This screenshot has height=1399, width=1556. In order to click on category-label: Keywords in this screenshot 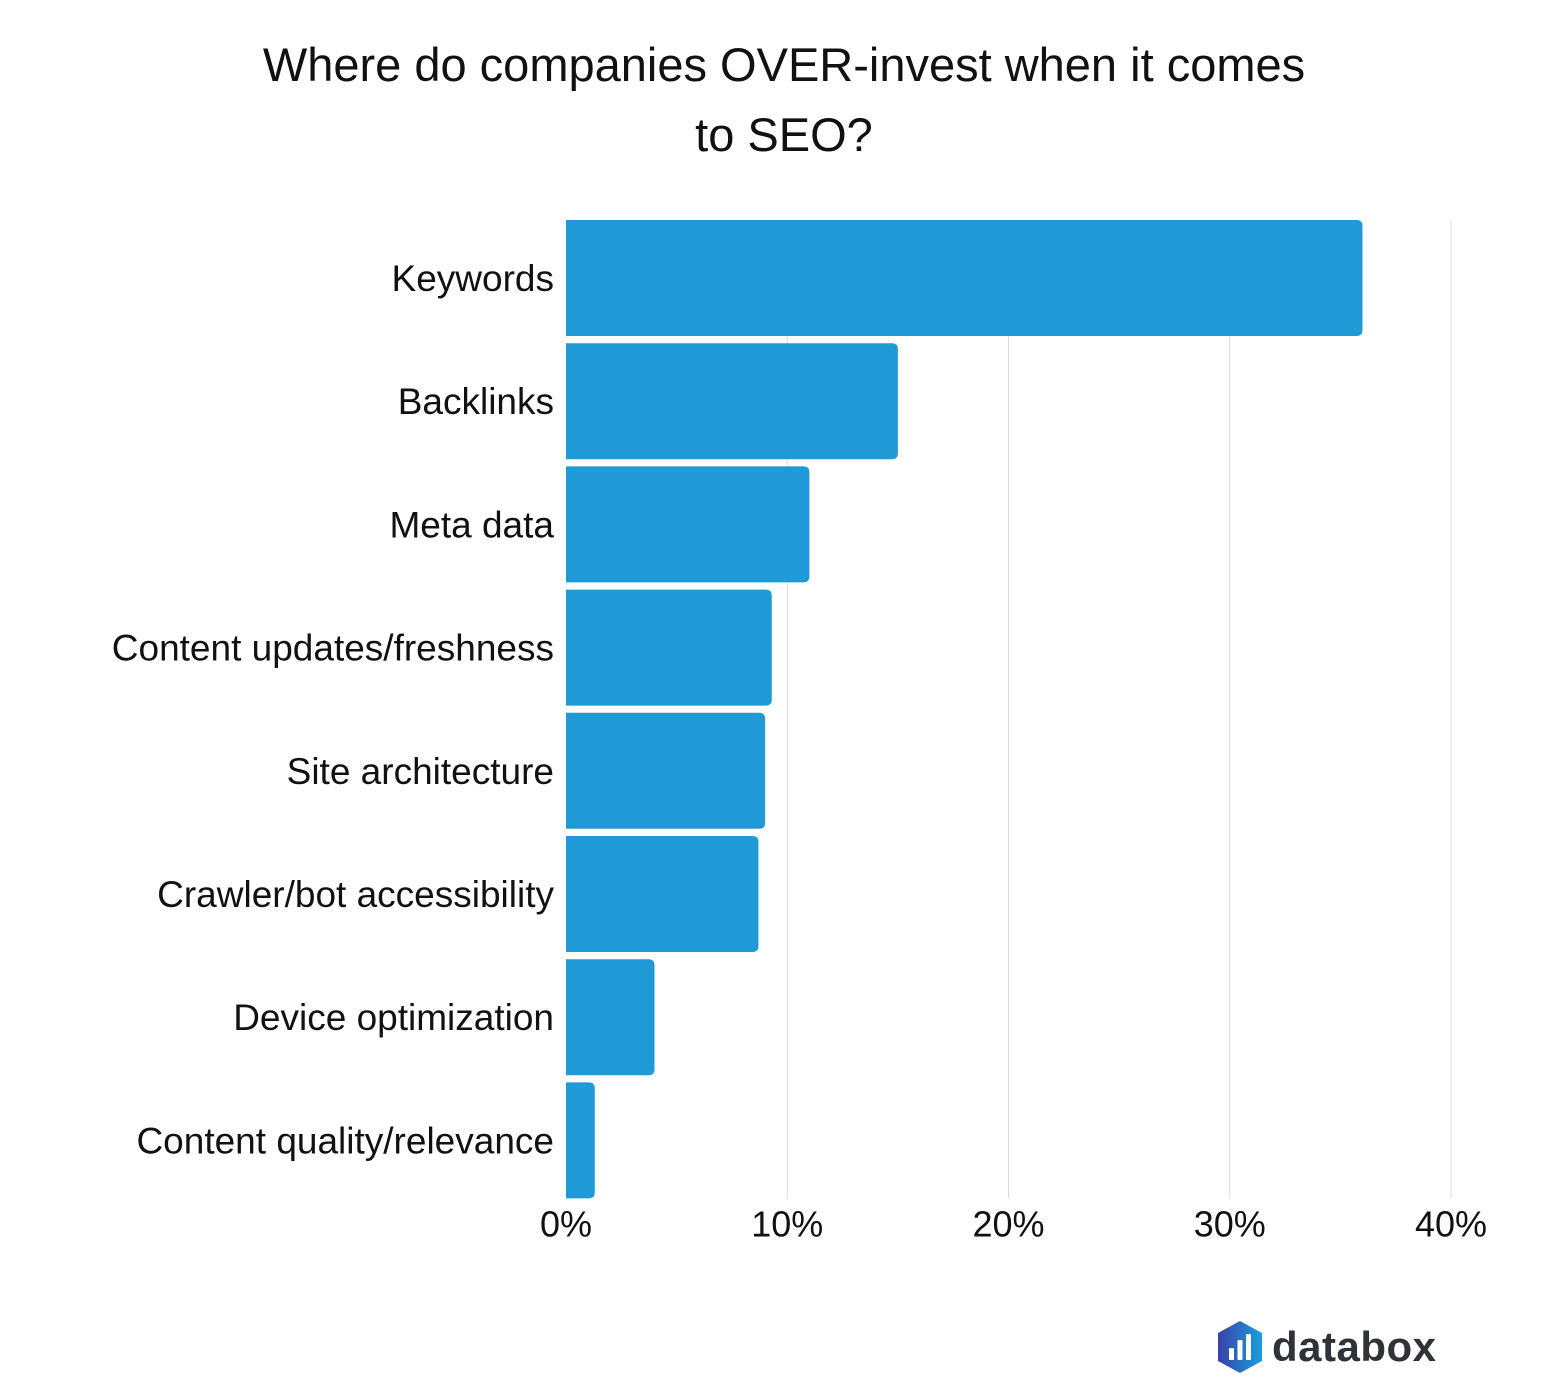, I will do `click(473, 278)`.